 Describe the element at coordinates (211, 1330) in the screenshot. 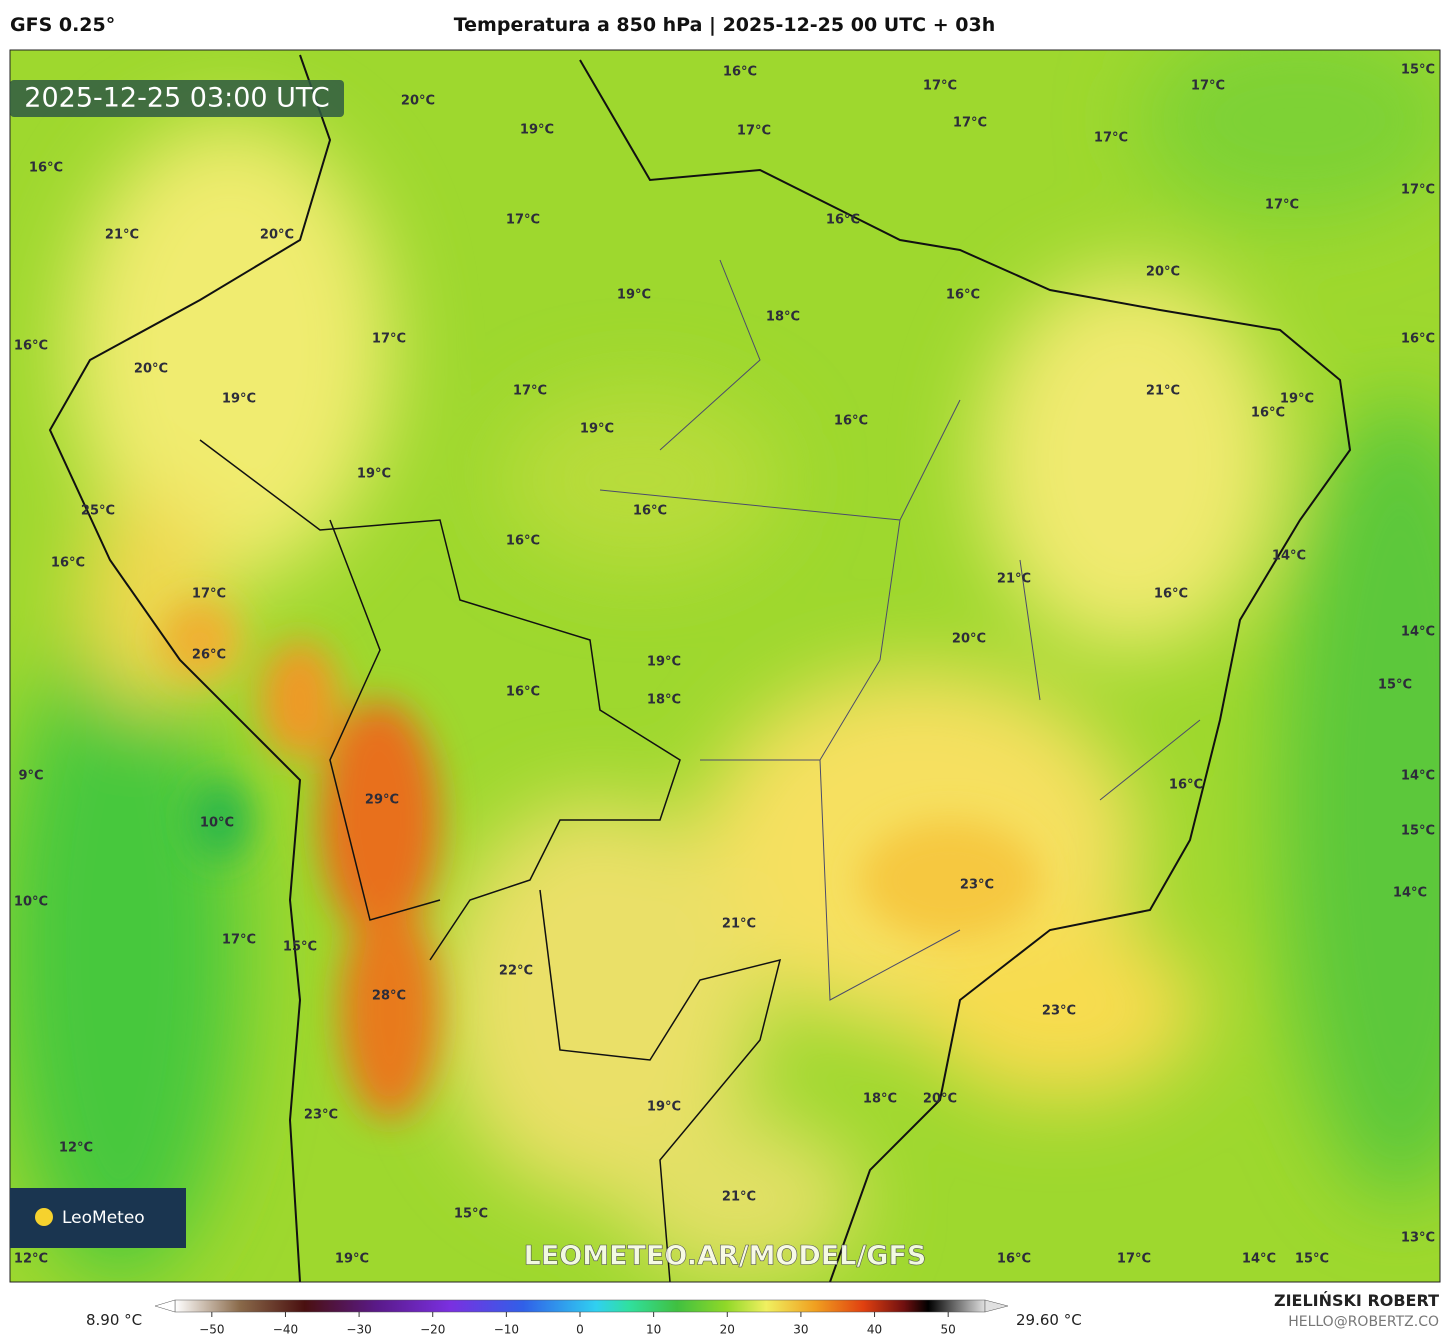

I see `colorbar-tick-label: −50` at that location.